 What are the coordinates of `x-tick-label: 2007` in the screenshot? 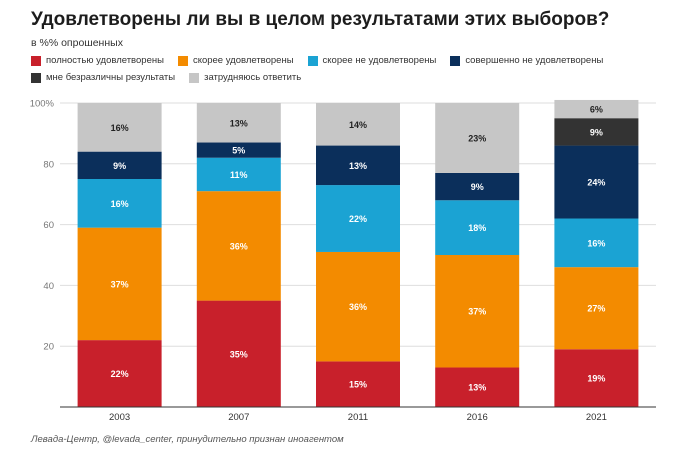 It's located at (238, 417).